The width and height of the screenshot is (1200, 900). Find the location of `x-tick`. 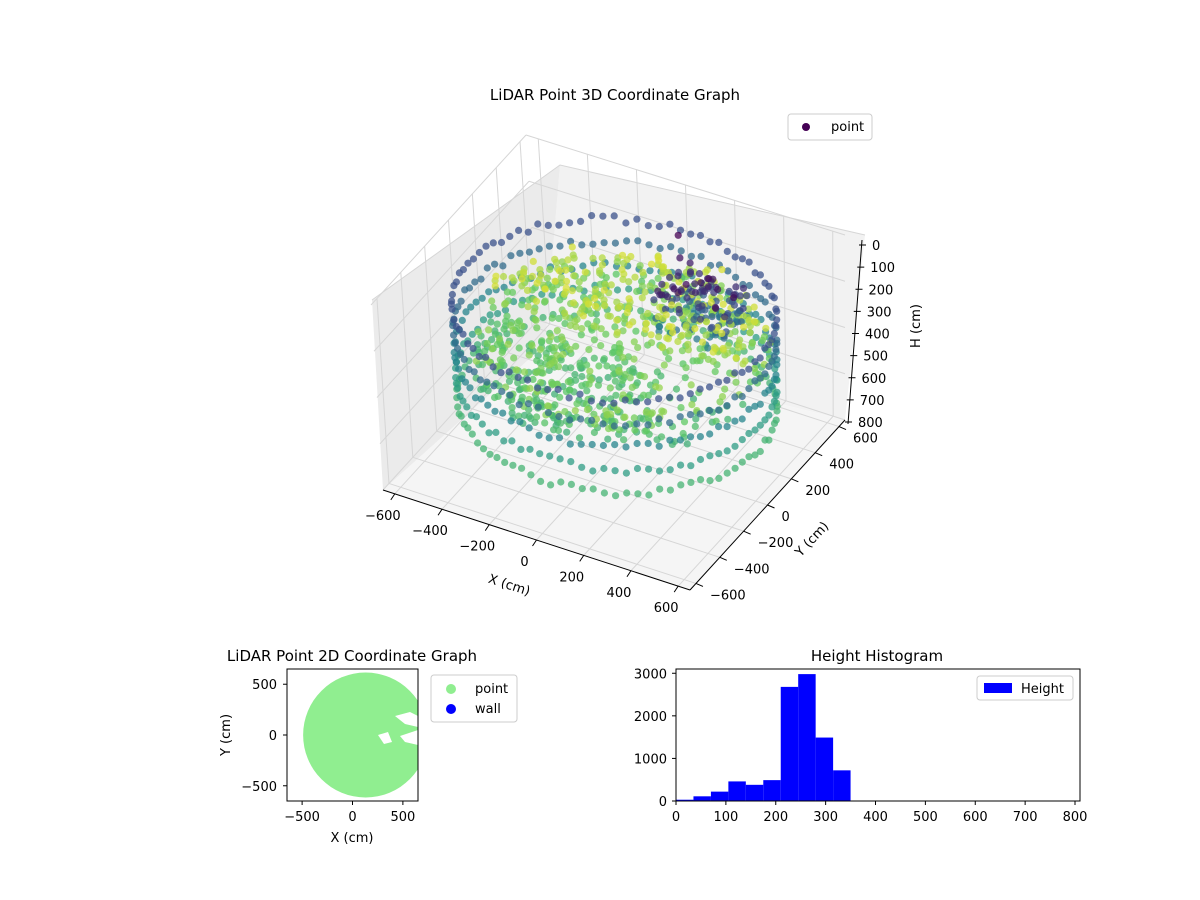

x-tick is located at coordinates (487, 527).